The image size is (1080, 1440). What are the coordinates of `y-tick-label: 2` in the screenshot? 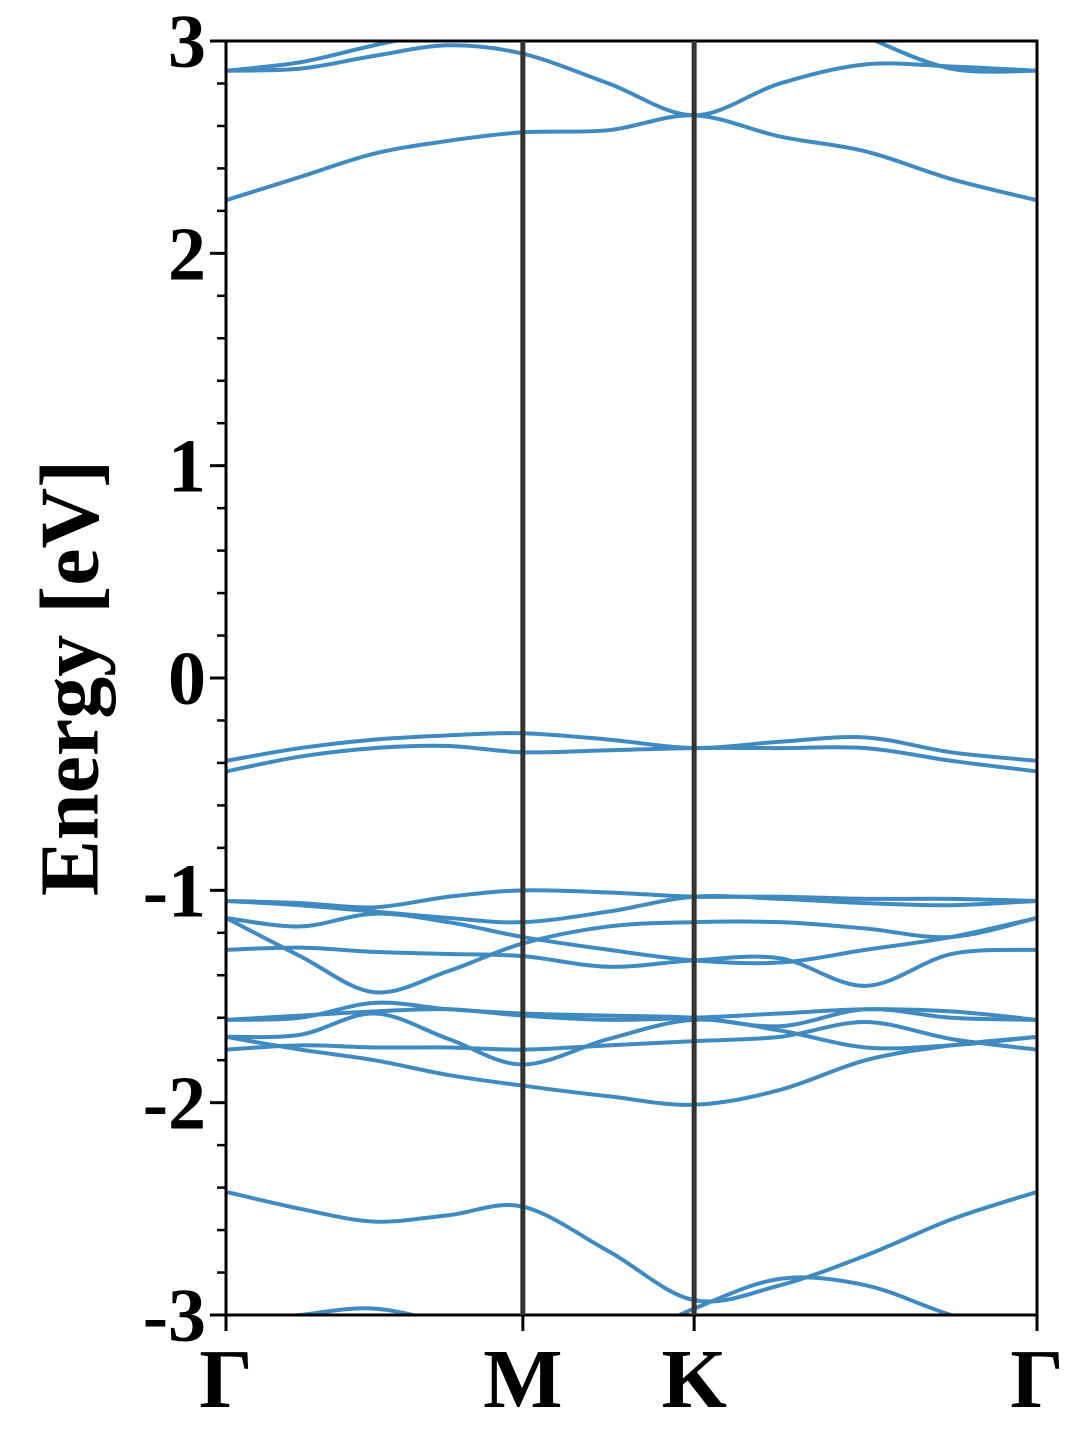 It's located at (187, 254).